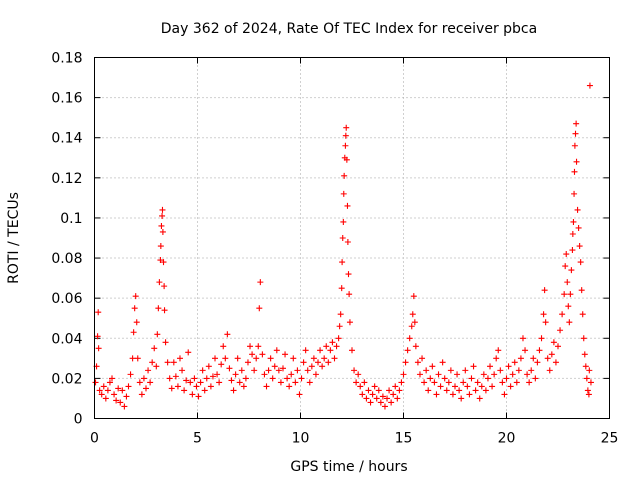 The height and width of the screenshot is (480, 640). Describe the element at coordinates (71, 219) in the screenshot. I see `y-tick-label: 0.1` at that location.